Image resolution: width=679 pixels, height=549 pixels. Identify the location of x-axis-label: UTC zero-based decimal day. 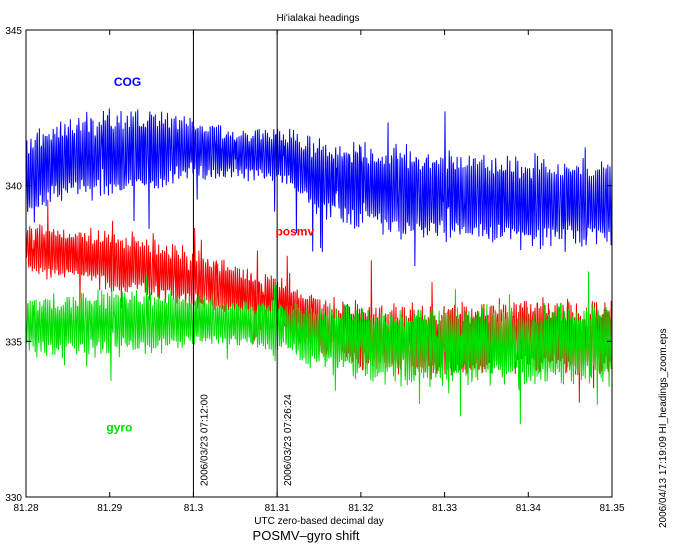
(319, 521).